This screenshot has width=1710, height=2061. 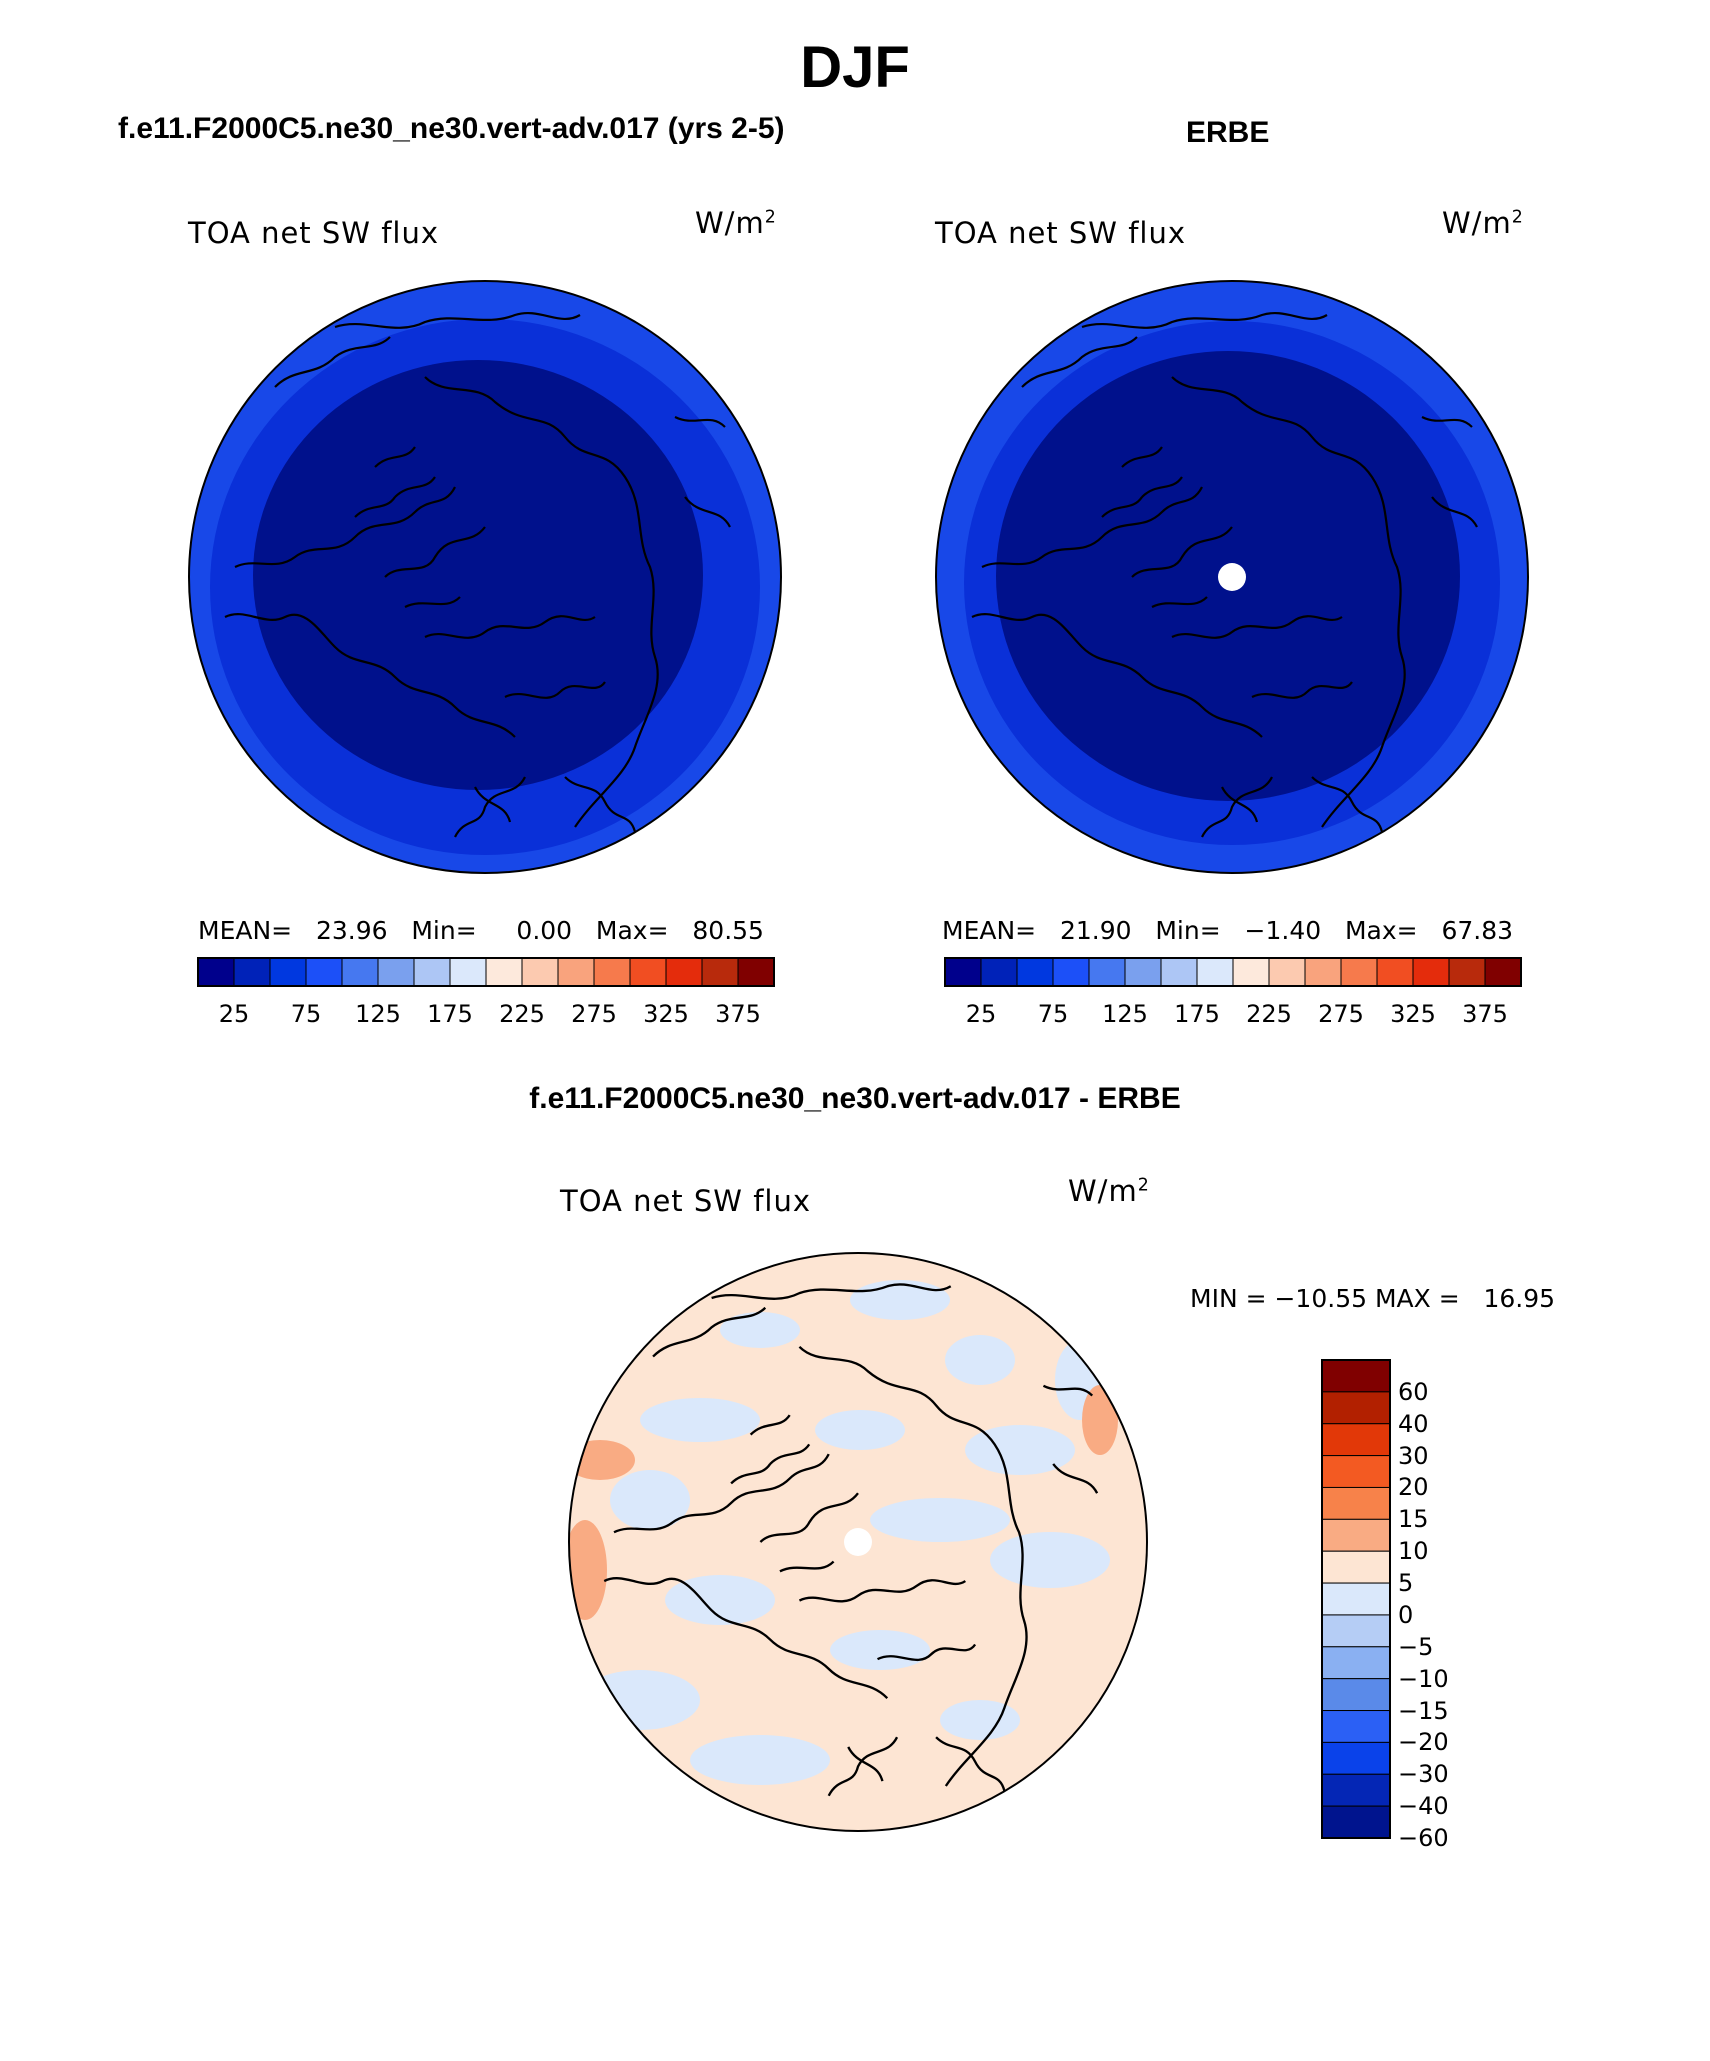 I want to click on panel1-variable-label: TOA net SW flux, so click(x=314, y=233).